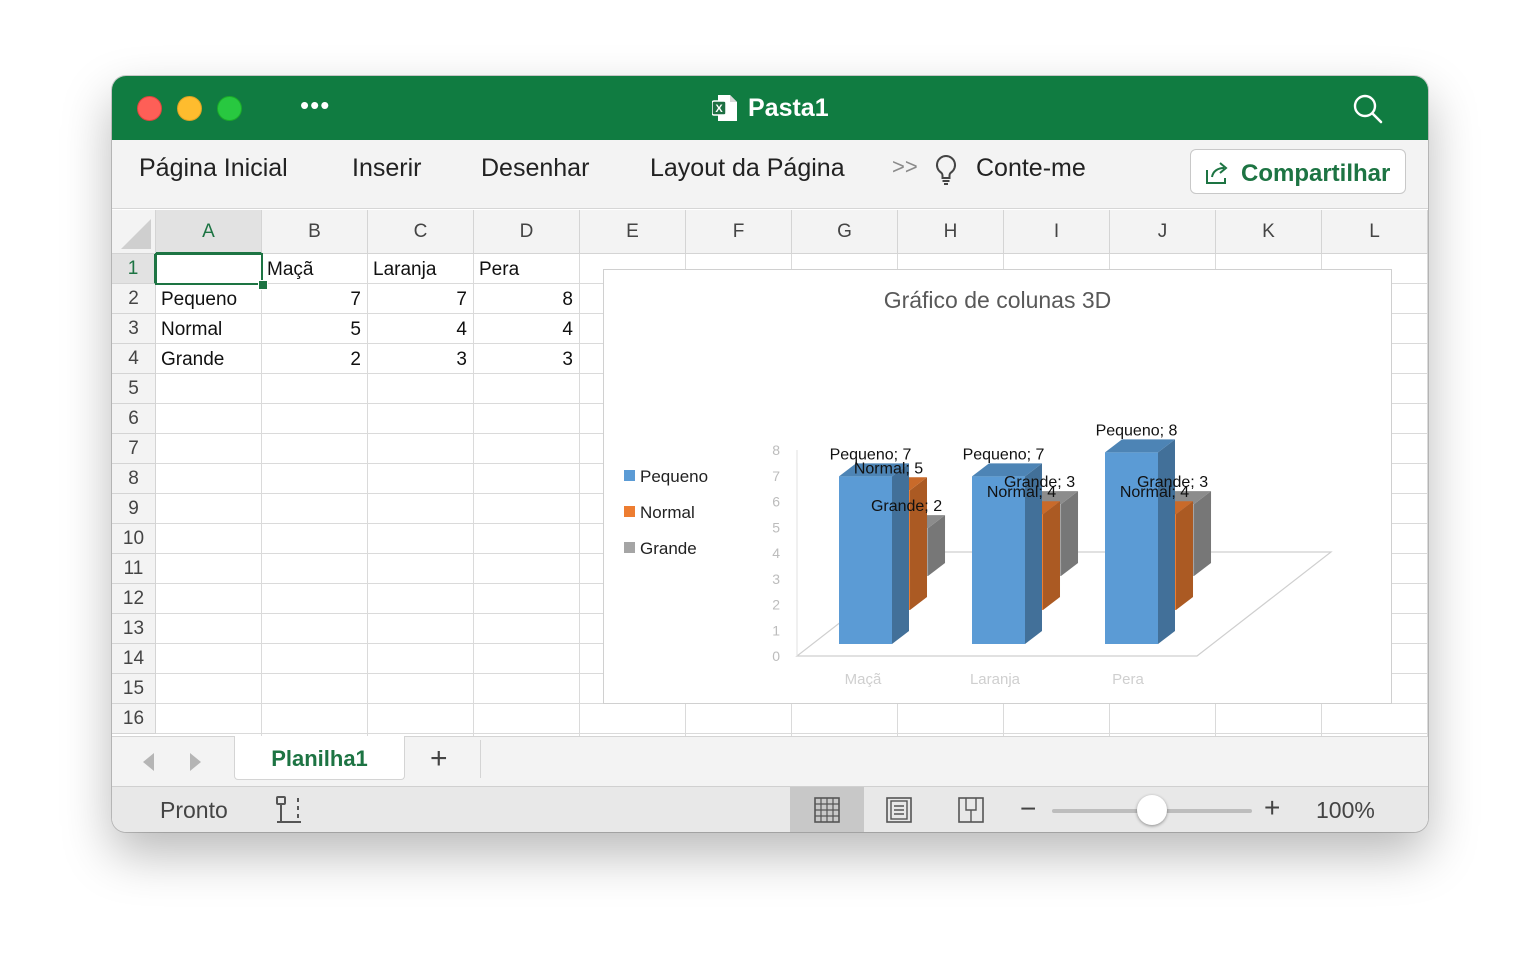 This screenshot has height=980, width=1540. Describe the element at coordinates (315, 105) in the screenshot. I see `more-options-icon: •••` at that location.